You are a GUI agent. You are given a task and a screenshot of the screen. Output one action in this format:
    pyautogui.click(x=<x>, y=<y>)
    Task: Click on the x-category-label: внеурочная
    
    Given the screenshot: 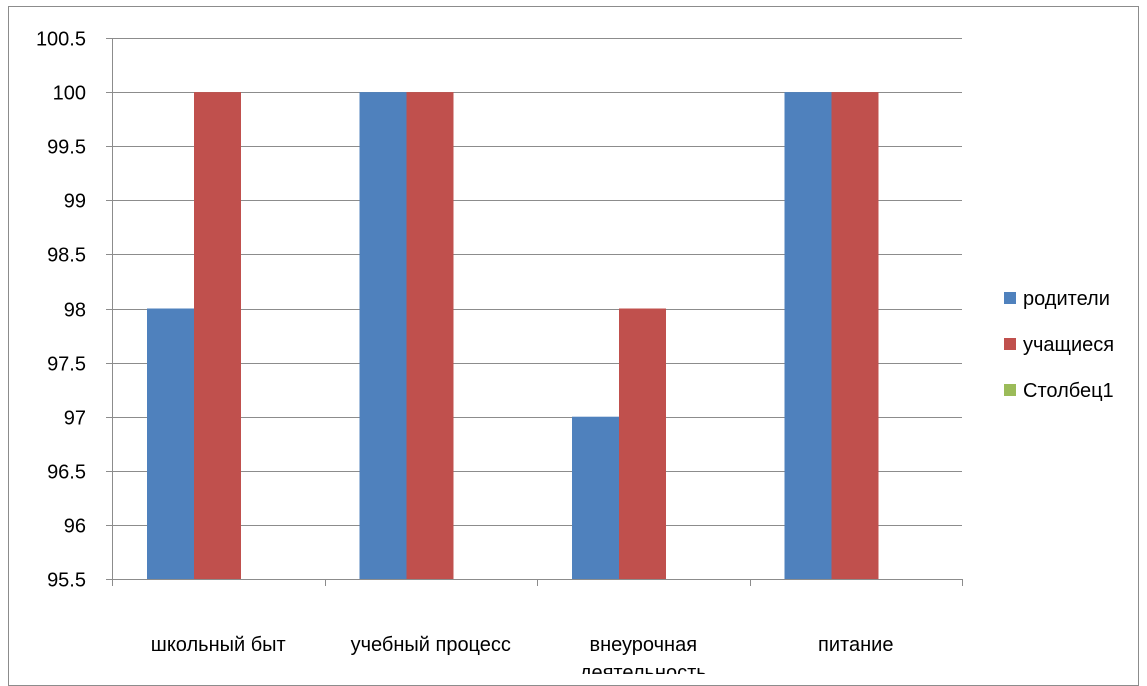 What is the action you would take?
    pyautogui.click(x=643, y=645)
    